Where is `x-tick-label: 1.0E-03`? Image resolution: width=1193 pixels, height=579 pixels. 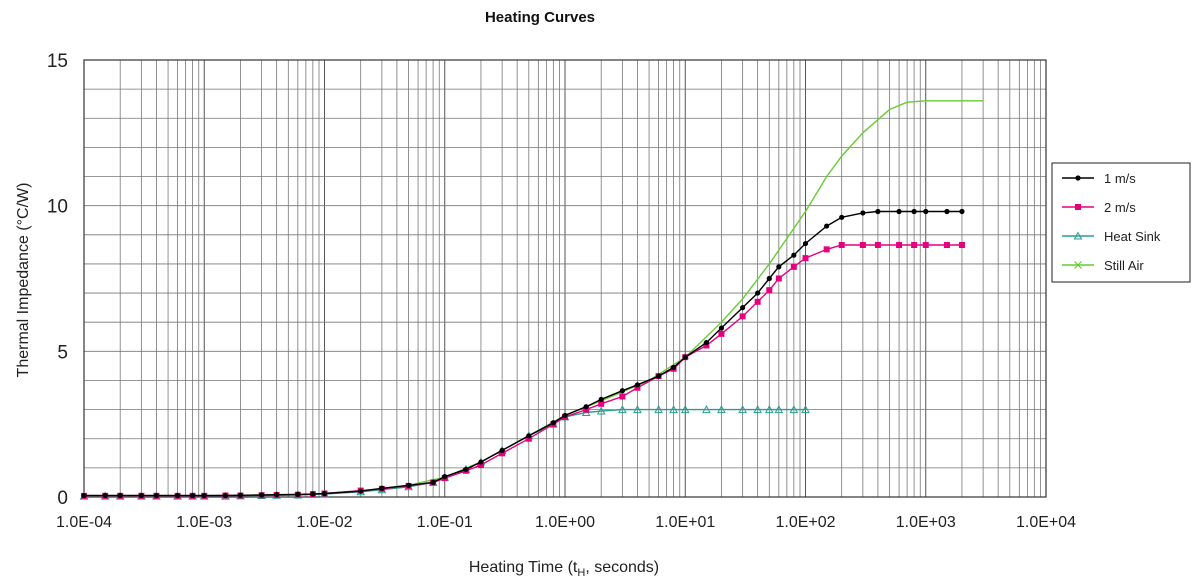
x-tick-label: 1.0E-03 is located at coordinates (204, 522).